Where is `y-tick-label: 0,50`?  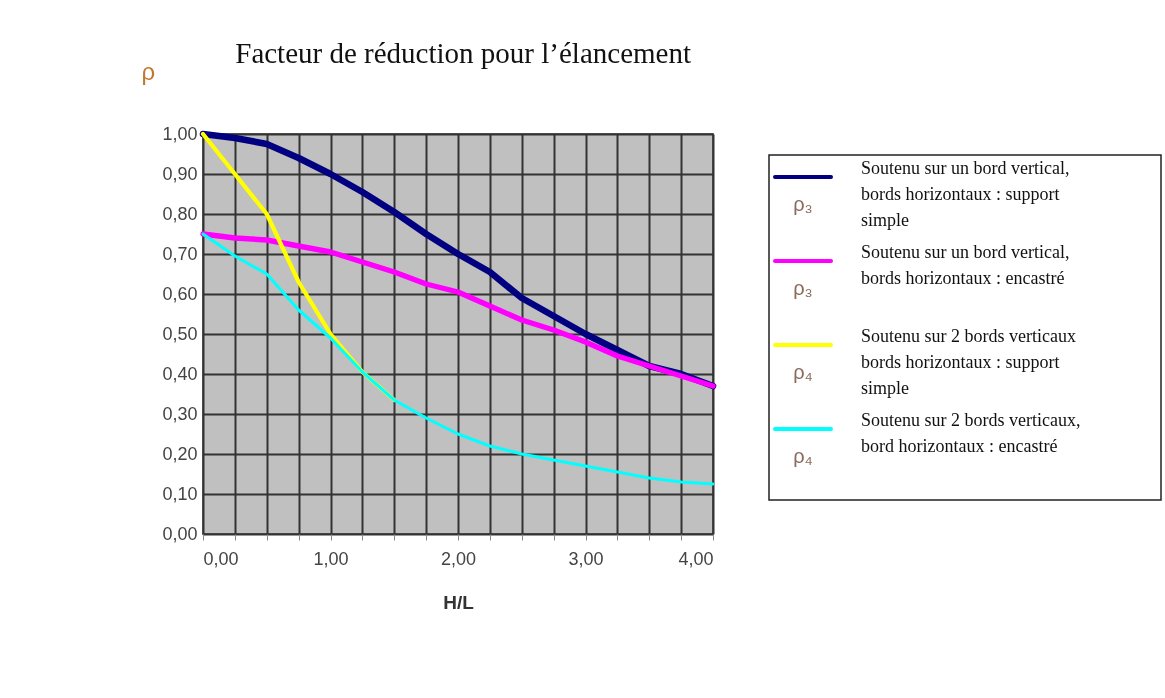
y-tick-label: 0,50 is located at coordinates (180, 333).